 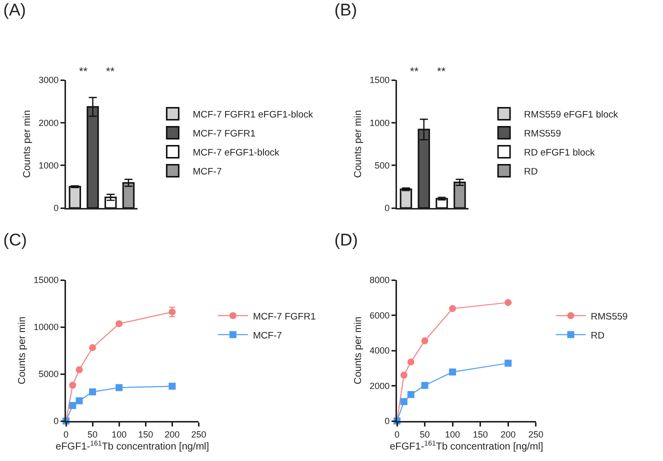 What do you see at coordinates (380, 315) in the screenshot?
I see `y-tick-label: 6000` at bounding box center [380, 315].